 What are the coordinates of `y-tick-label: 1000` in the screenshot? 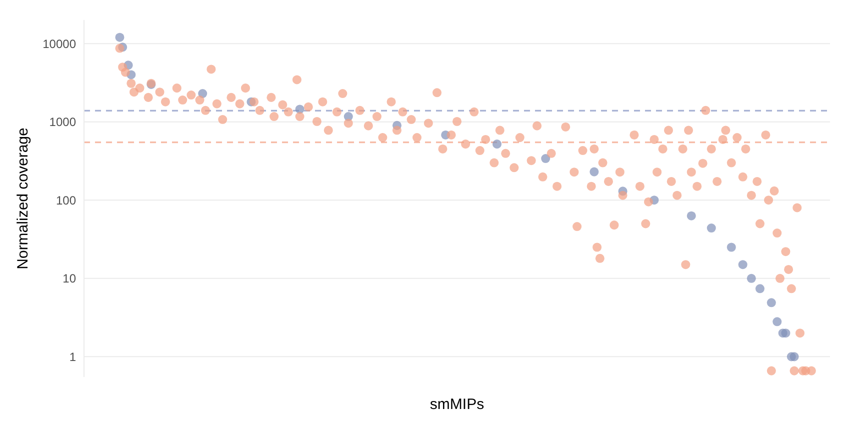 It's located at (62, 122).